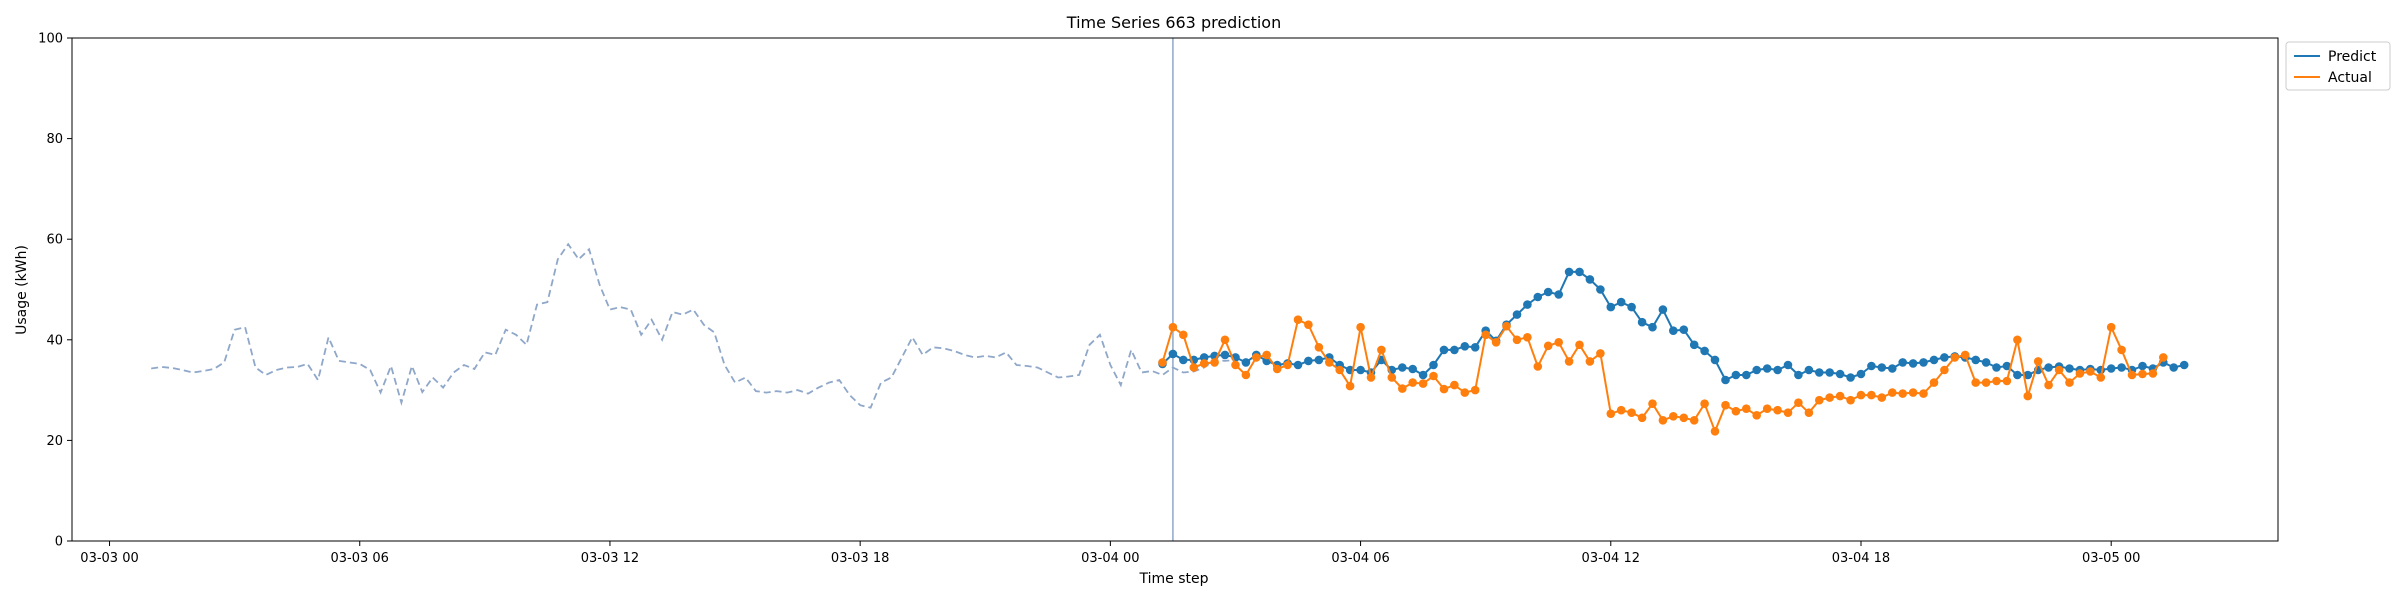 The width and height of the screenshot is (2400, 600). What do you see at coordinates (2350, 78) in the screenshot?
I see `legend-label-actual: Actual` at bounding box center [2350, 78].